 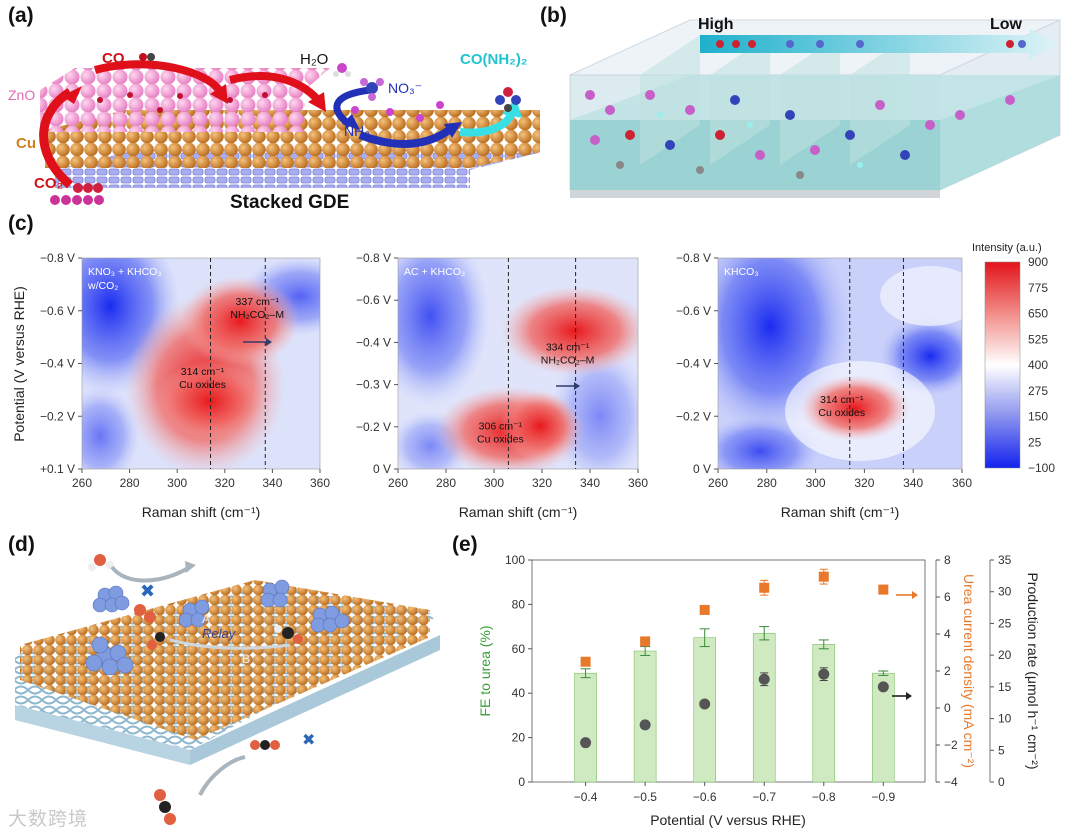 I want to click on xtick-2-260: 260, so click(x=398, y=483).